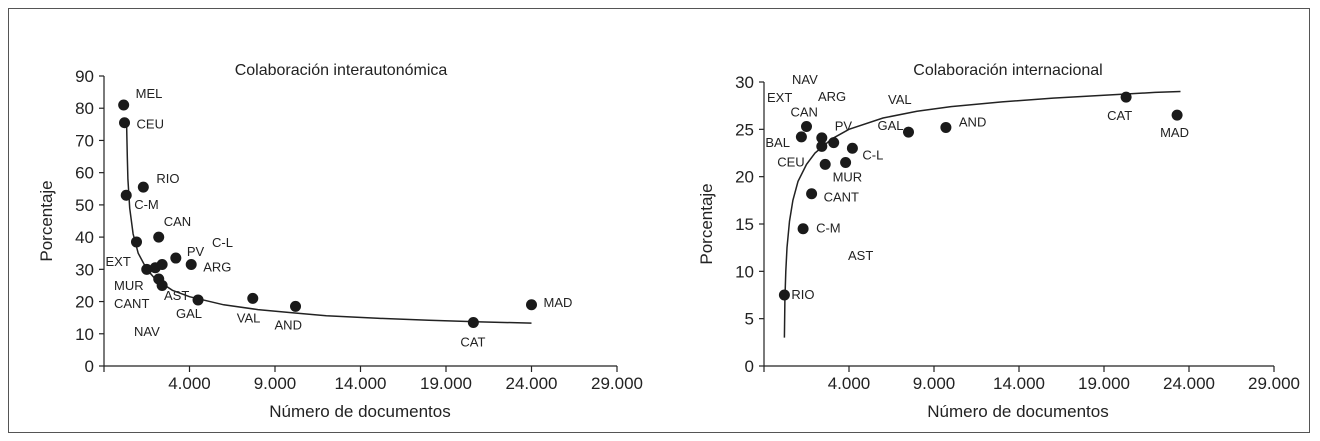 The width and height of the screenshot is (1320, 441). What do you see at coordinates (341, 70) in the screenshot?
I see `chart-title: Colaboración interautonómica` at bounding box center [341, 70].